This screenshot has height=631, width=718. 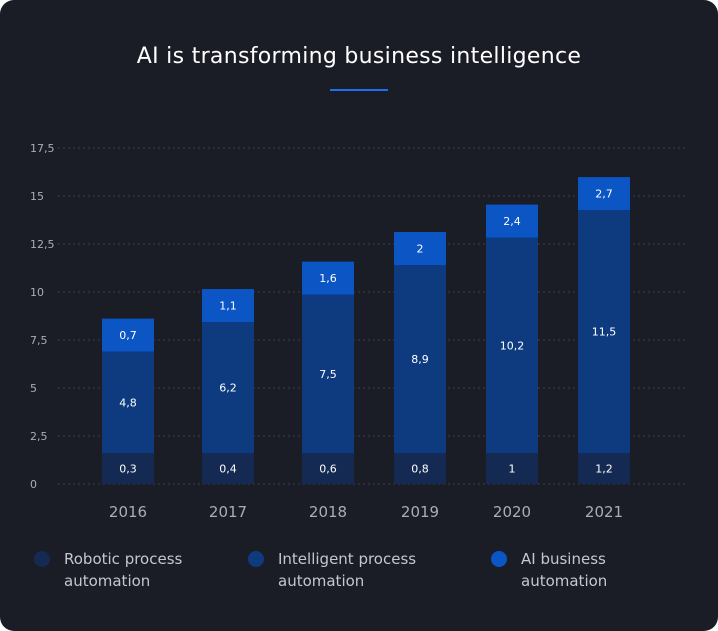 I want to click on data-label: 0,4, so click(x=228, y=469).